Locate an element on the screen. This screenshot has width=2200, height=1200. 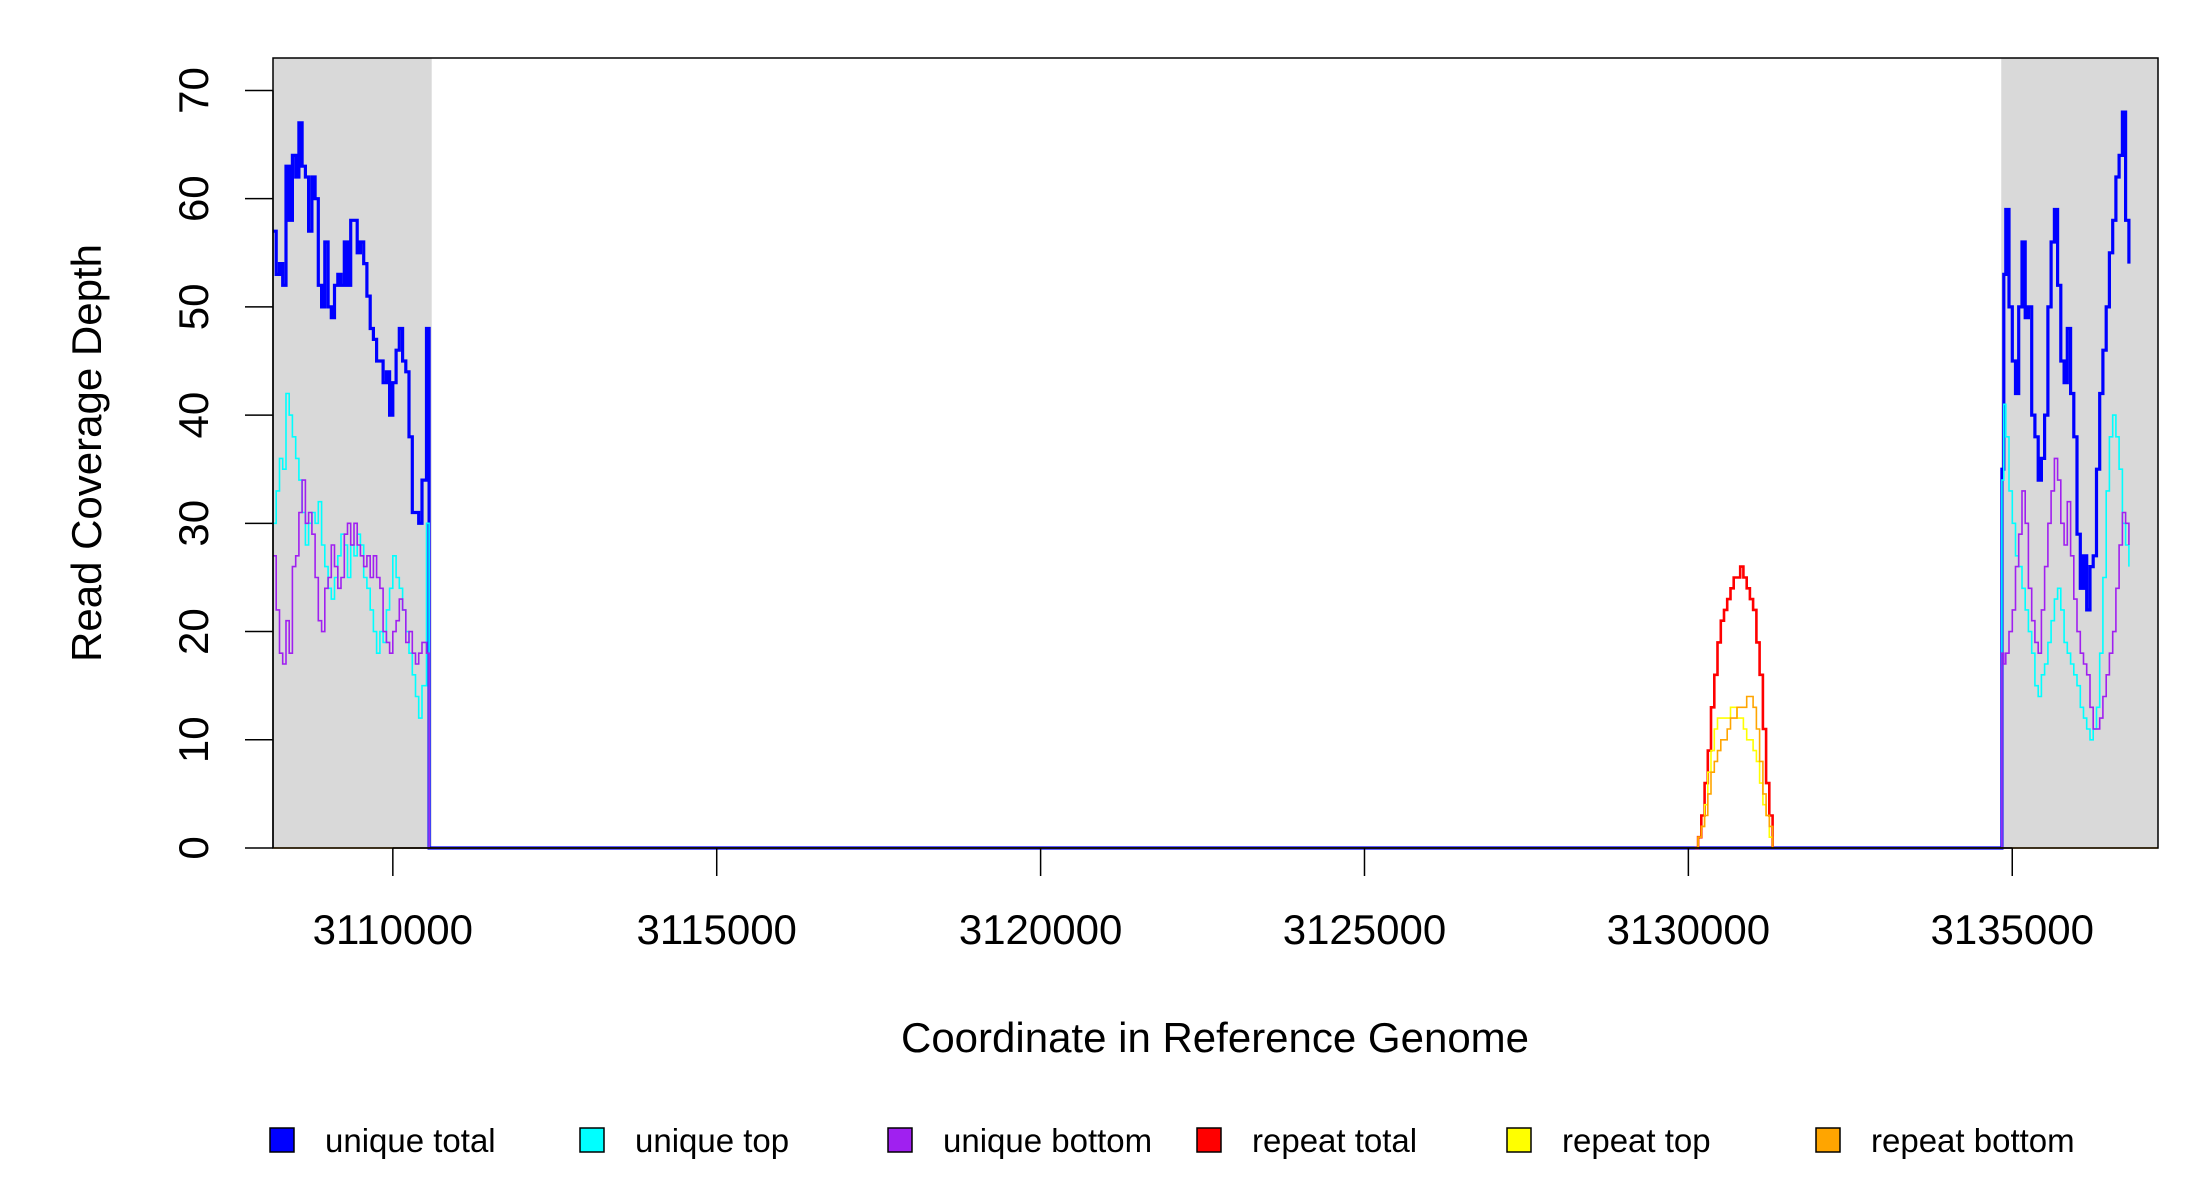
legend-entry-repeat-top: repeat top is located at coordinates (1608, 1140).